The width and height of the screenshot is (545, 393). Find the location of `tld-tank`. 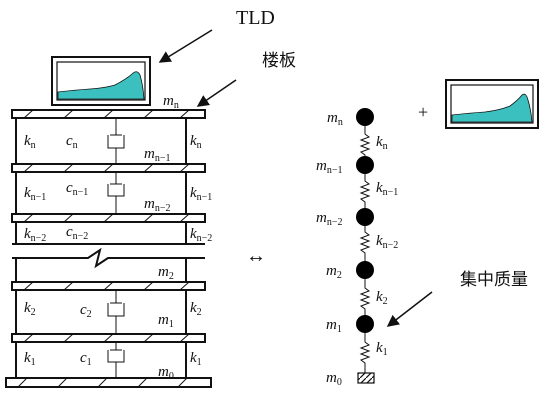

tld-tank is located at coordinates (101, 81).